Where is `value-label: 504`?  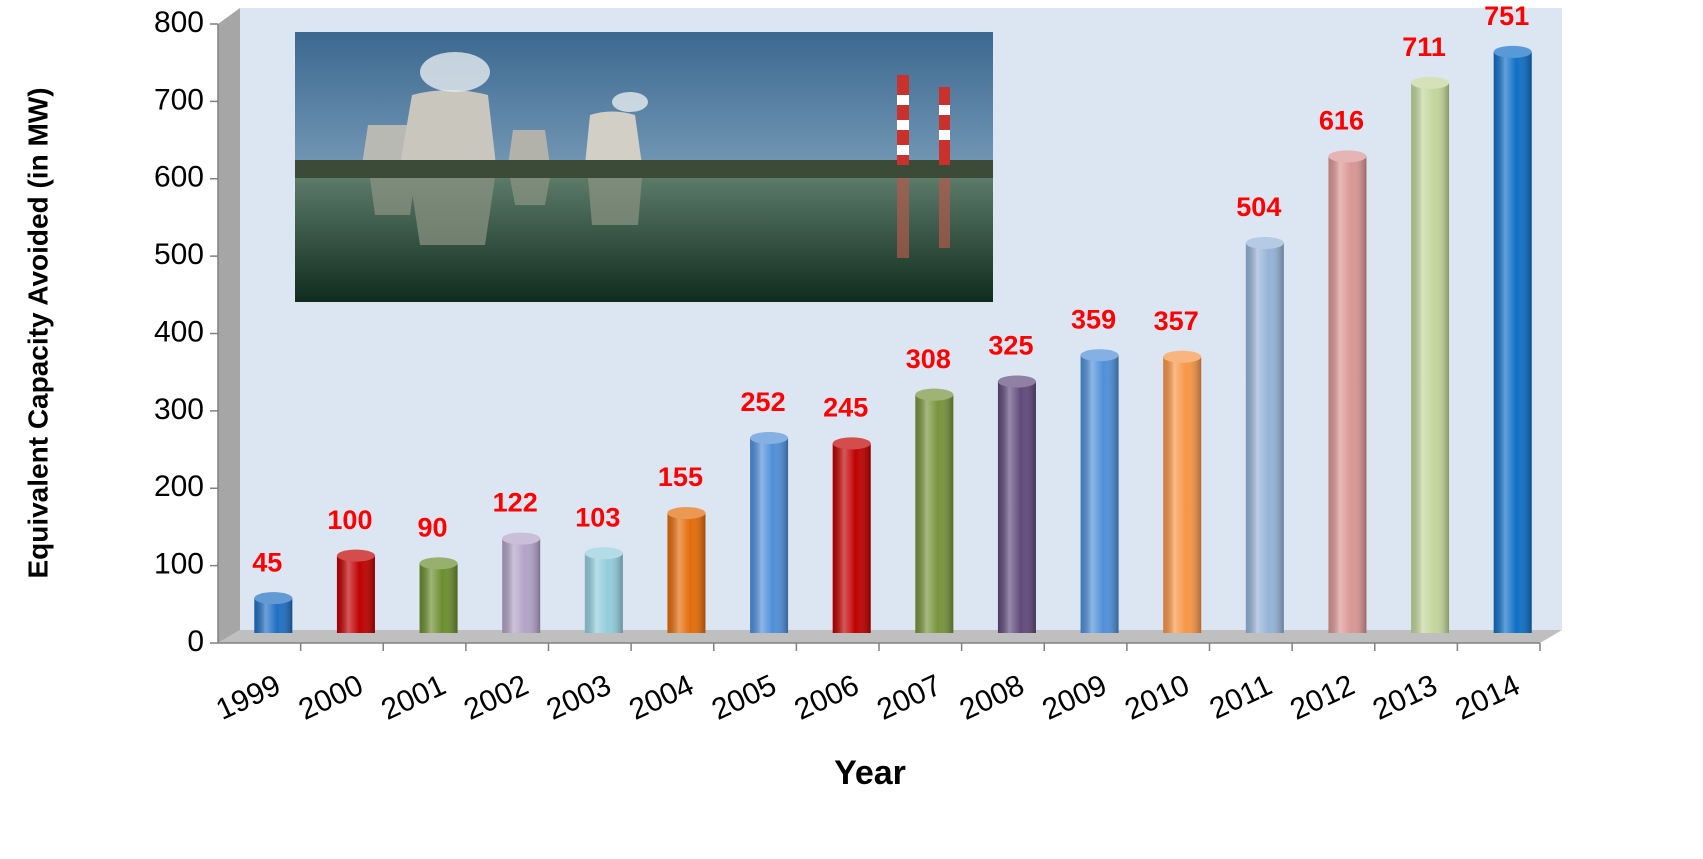
value-label: 504 is located at coordinates (1258, 207).